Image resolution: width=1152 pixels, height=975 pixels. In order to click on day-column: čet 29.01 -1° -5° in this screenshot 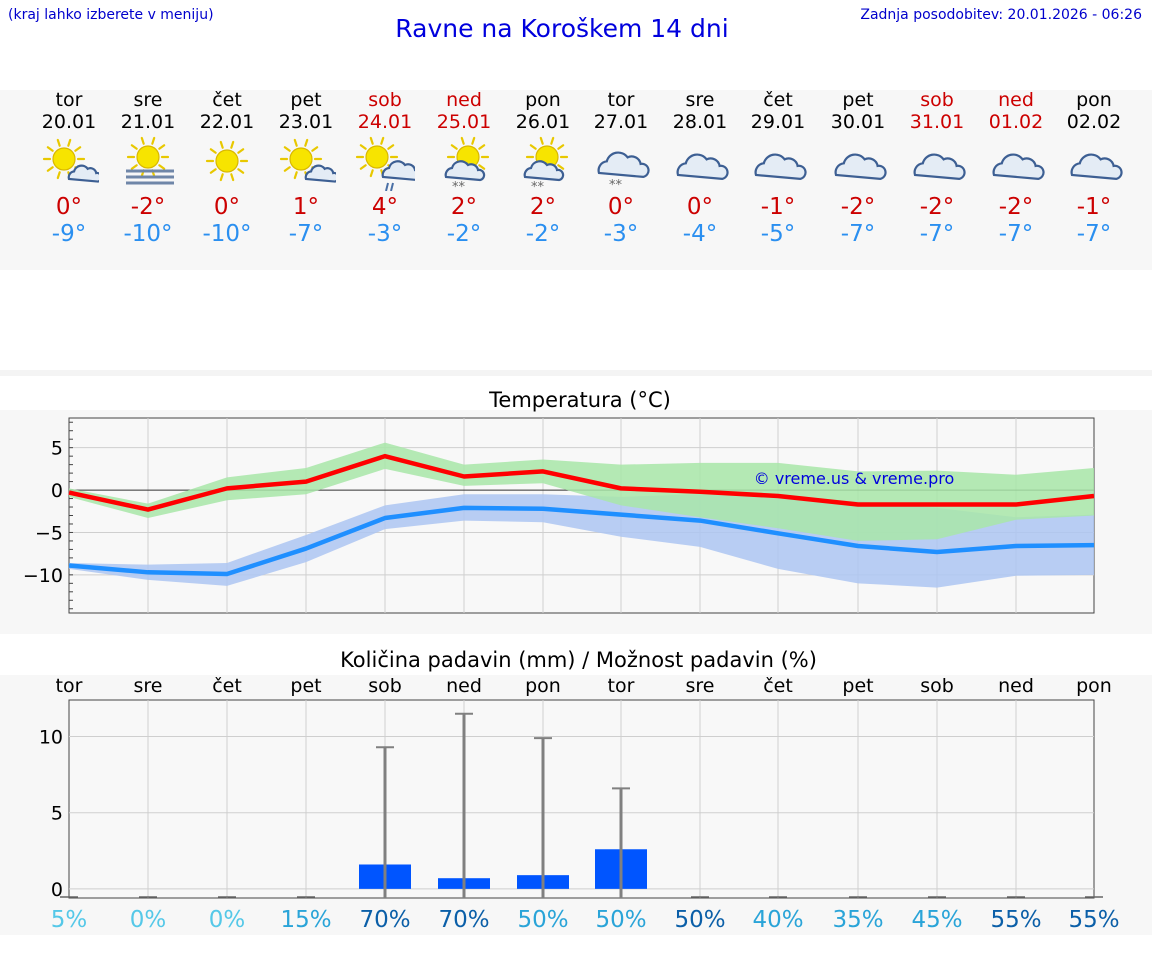, I will do `click(778, 168)`.